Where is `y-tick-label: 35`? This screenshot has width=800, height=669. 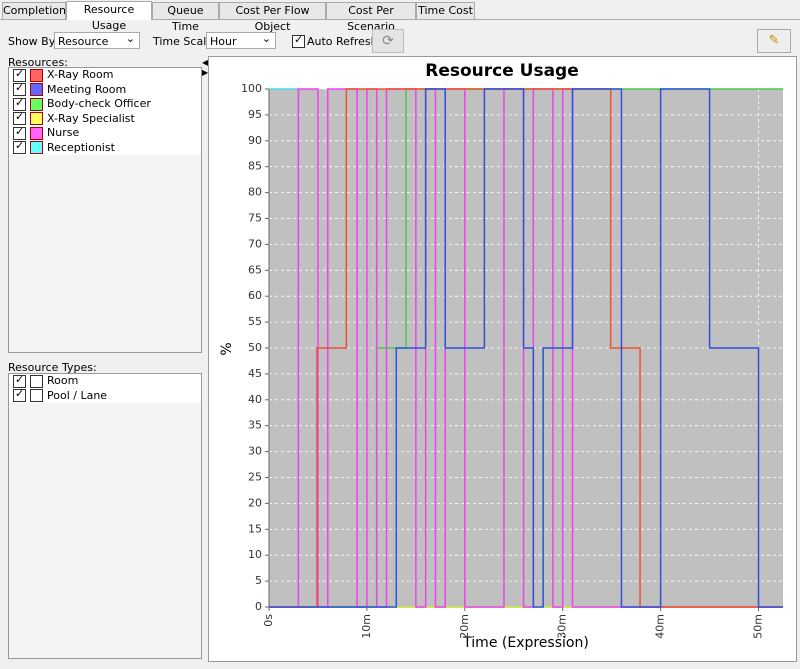
y-tick-label: 35 is located at coordinates (255, 425).